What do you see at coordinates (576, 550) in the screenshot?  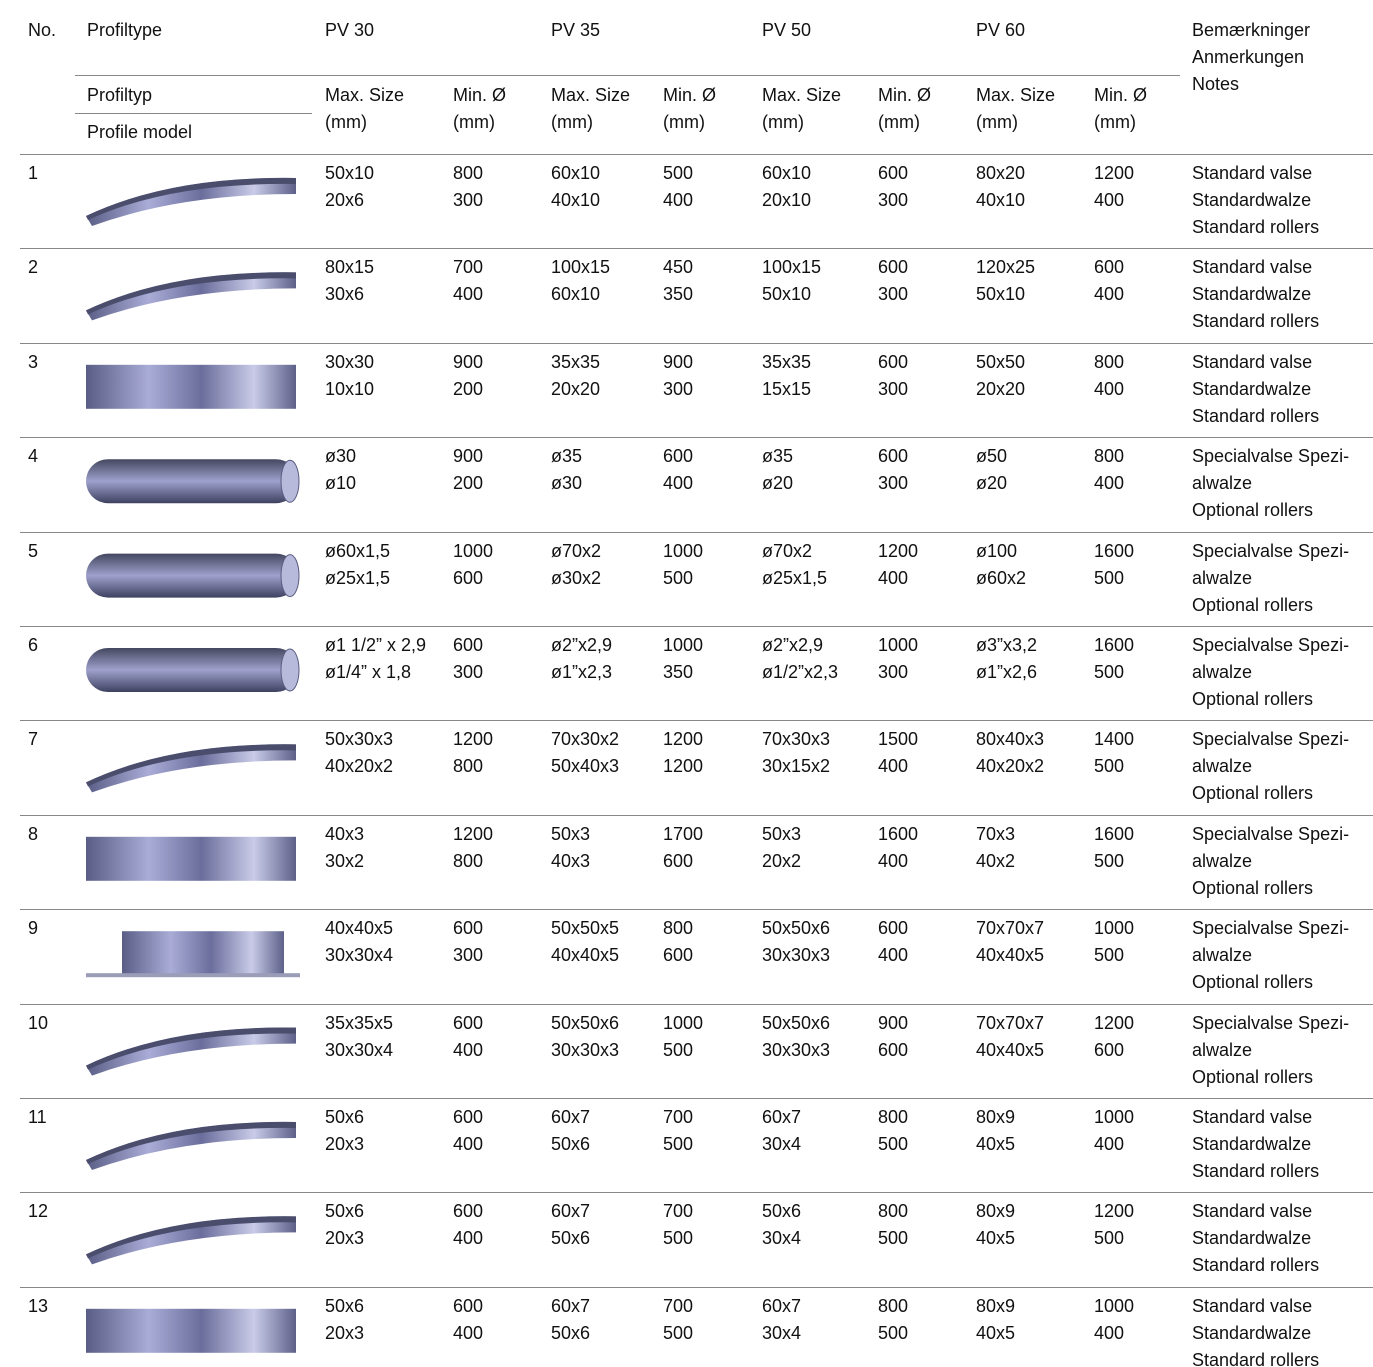 I see `size-value: ø70x2` at bounding box center [576, 550].